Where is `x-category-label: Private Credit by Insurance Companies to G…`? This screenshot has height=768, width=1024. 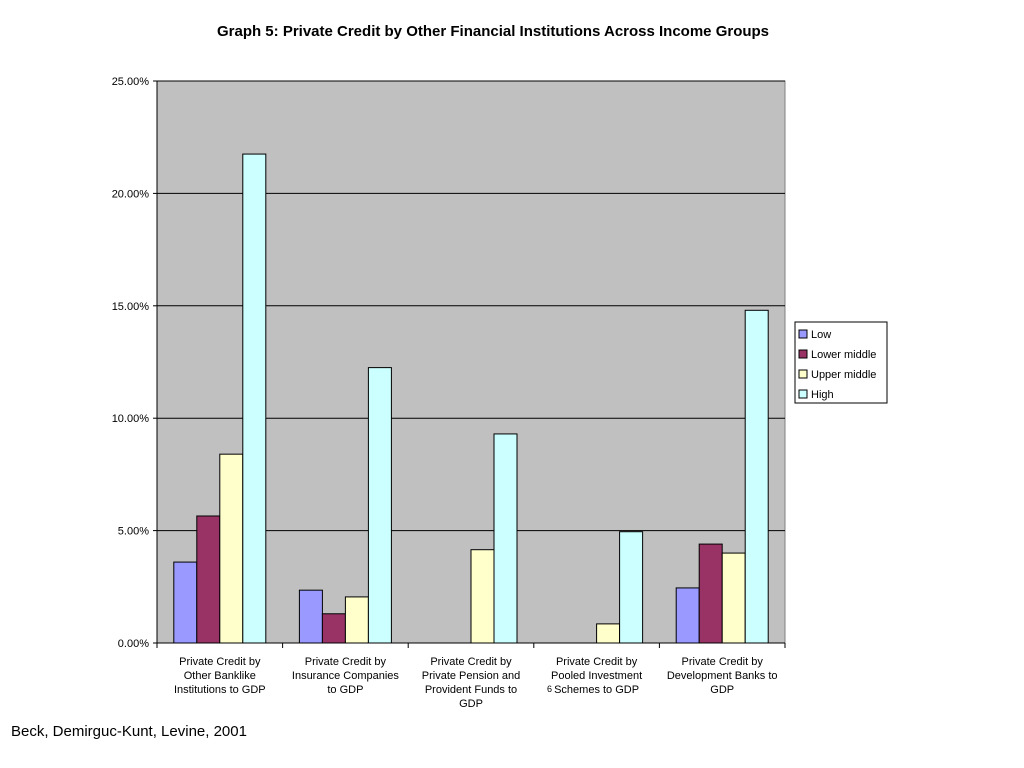 x-category-label: Private Credit by Insurance Companies to G… is located at coordinates (346, 676).